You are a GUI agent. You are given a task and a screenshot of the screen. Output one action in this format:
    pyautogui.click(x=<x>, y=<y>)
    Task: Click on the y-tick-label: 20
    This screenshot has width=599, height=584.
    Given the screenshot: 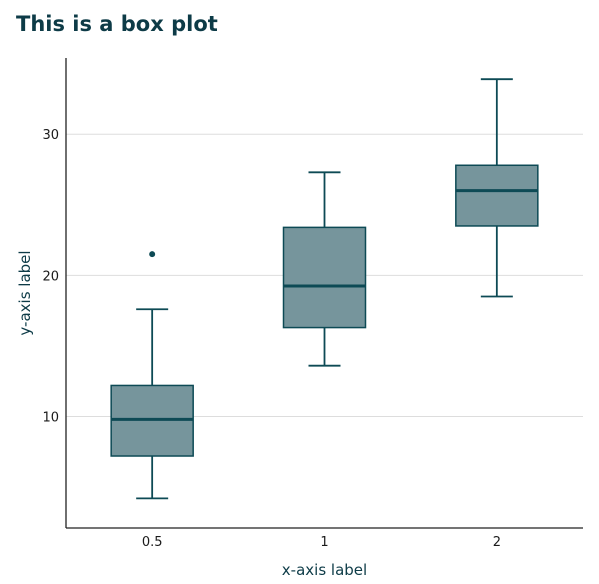 What is the action you would take?
    pyautogui.click(x=50, y=276)
    